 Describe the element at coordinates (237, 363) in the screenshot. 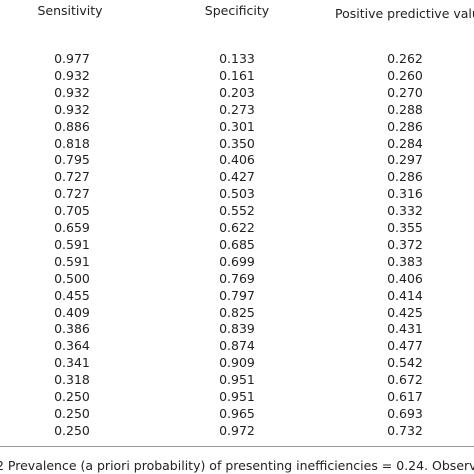

I see `table-cell: 0.909` at that location.